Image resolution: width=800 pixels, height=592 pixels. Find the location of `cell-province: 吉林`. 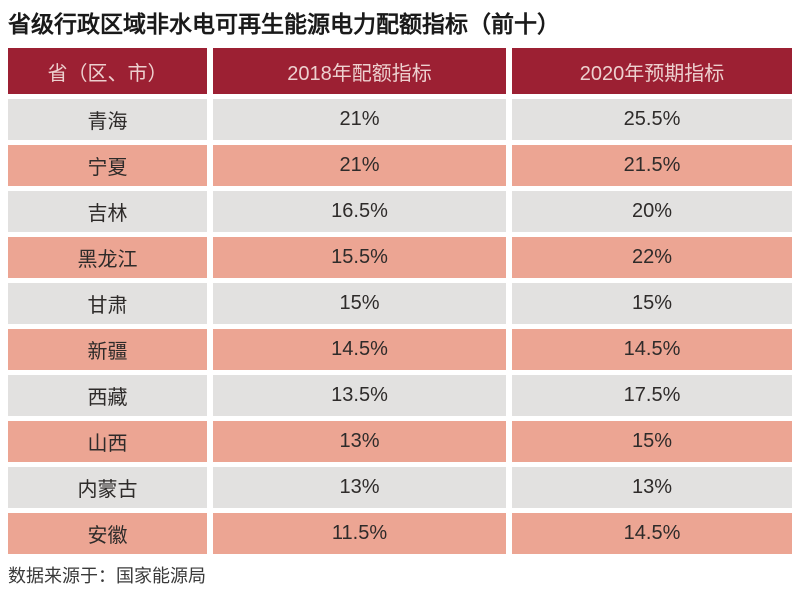

cell-province: 吉林 is located at coordinates (107, 211).